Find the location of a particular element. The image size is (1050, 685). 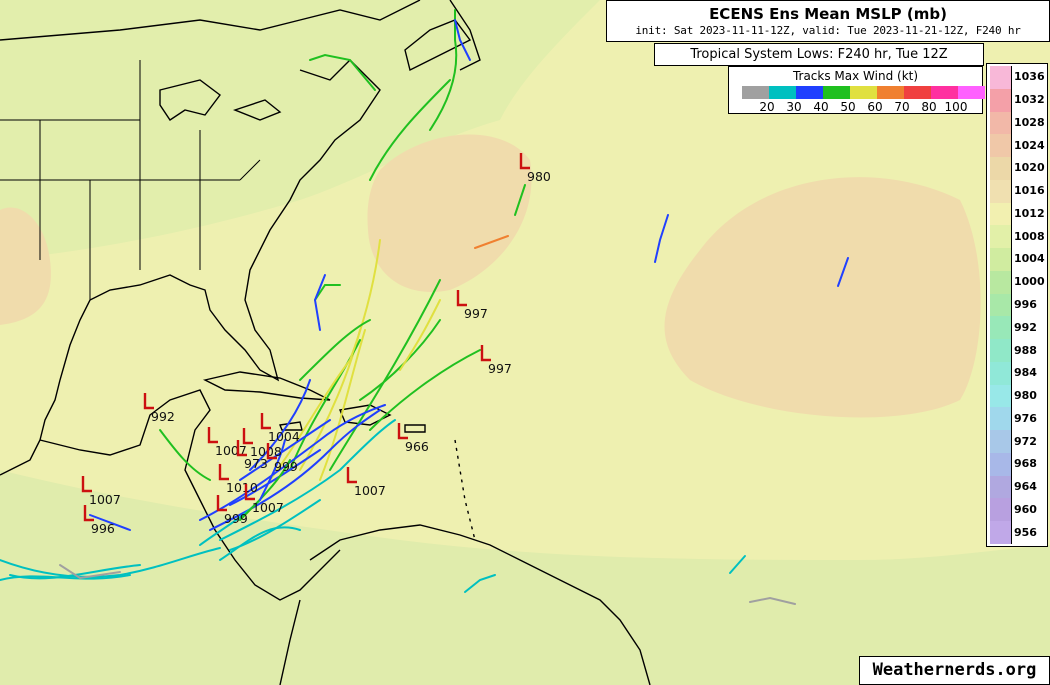

high-center-west is located at coordinates (25, 266).